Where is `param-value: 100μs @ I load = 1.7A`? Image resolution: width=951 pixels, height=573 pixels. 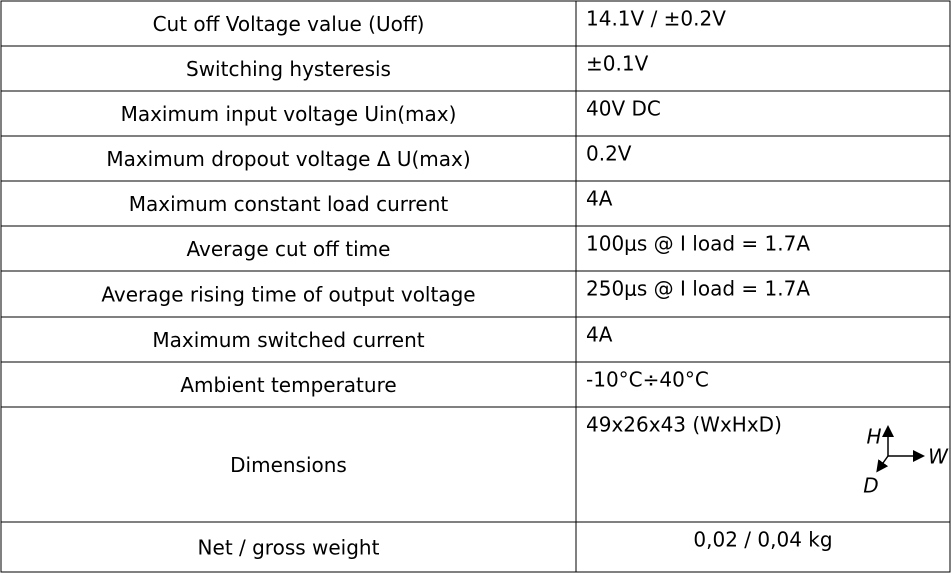
param-value: 100μs @ I load = 1.7A is located at coordinates (698, 244).